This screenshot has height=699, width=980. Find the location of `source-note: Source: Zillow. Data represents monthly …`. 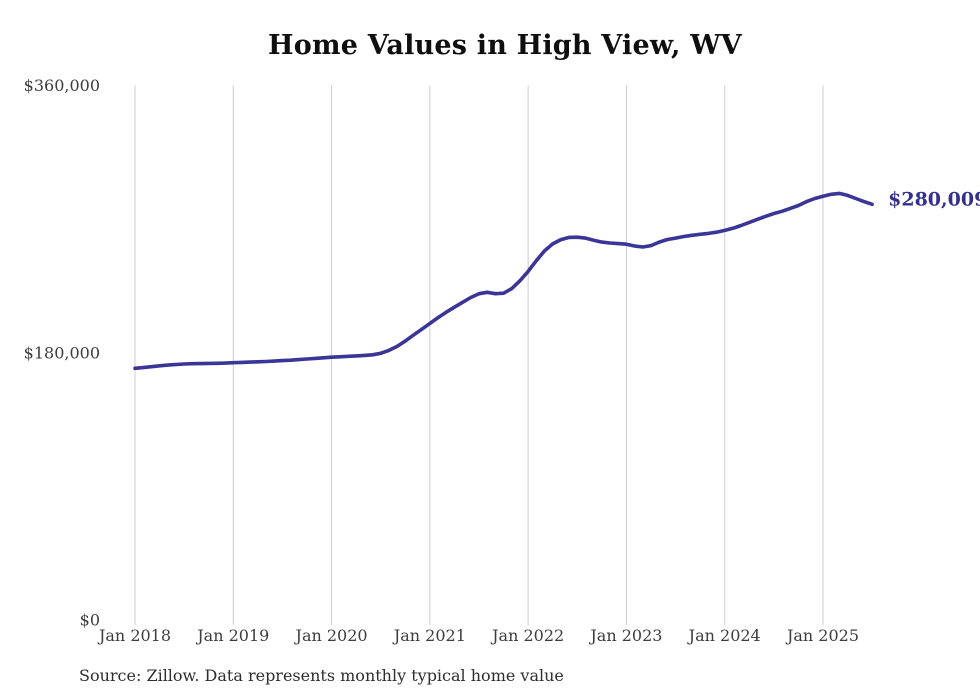

source-note: Source: Zillow. Data represents monthly … is located at coordinates (321, 675).